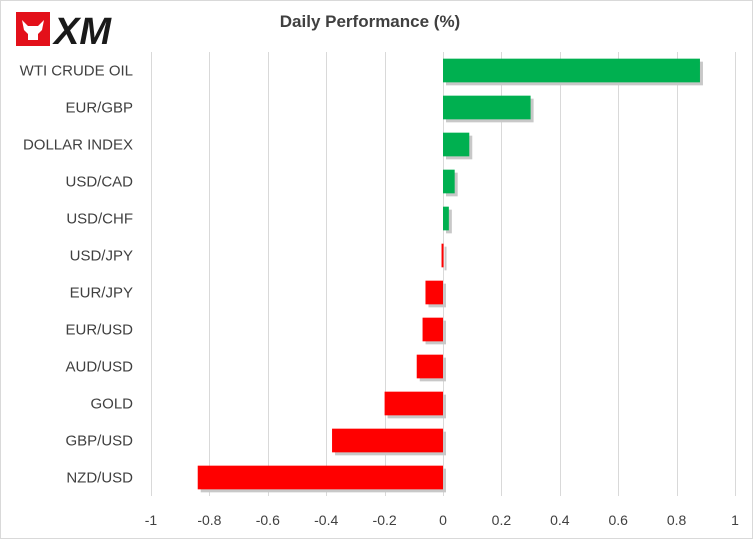  Describe the element at coordinates (78, 145) in the screenshot. I see `category-label: DOLLAR INDEX` at that location.